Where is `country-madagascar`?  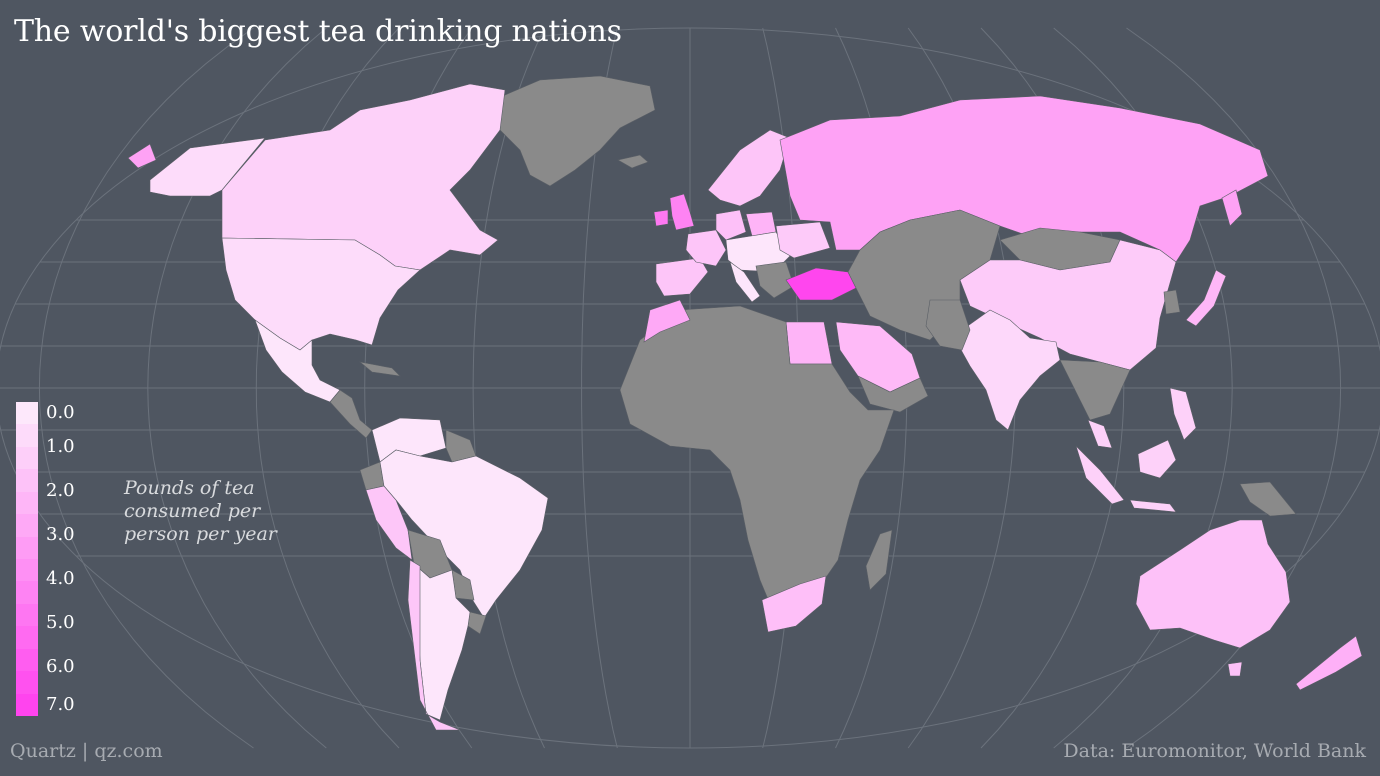
country-madagascar is located at coordinates (879, 560).